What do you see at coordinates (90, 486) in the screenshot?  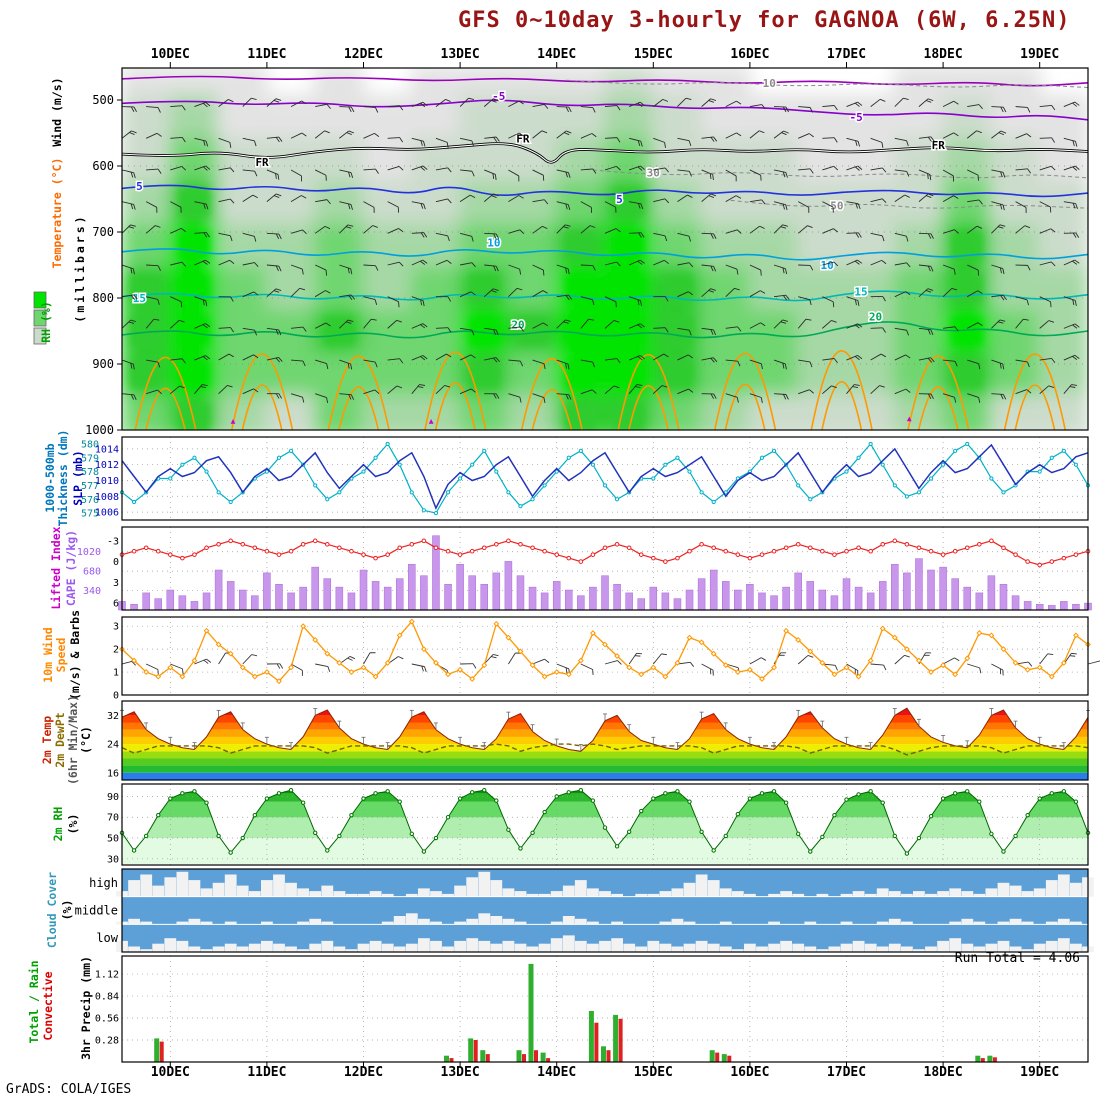 I see `svg-text: 577` at bounding box center [90, 486].